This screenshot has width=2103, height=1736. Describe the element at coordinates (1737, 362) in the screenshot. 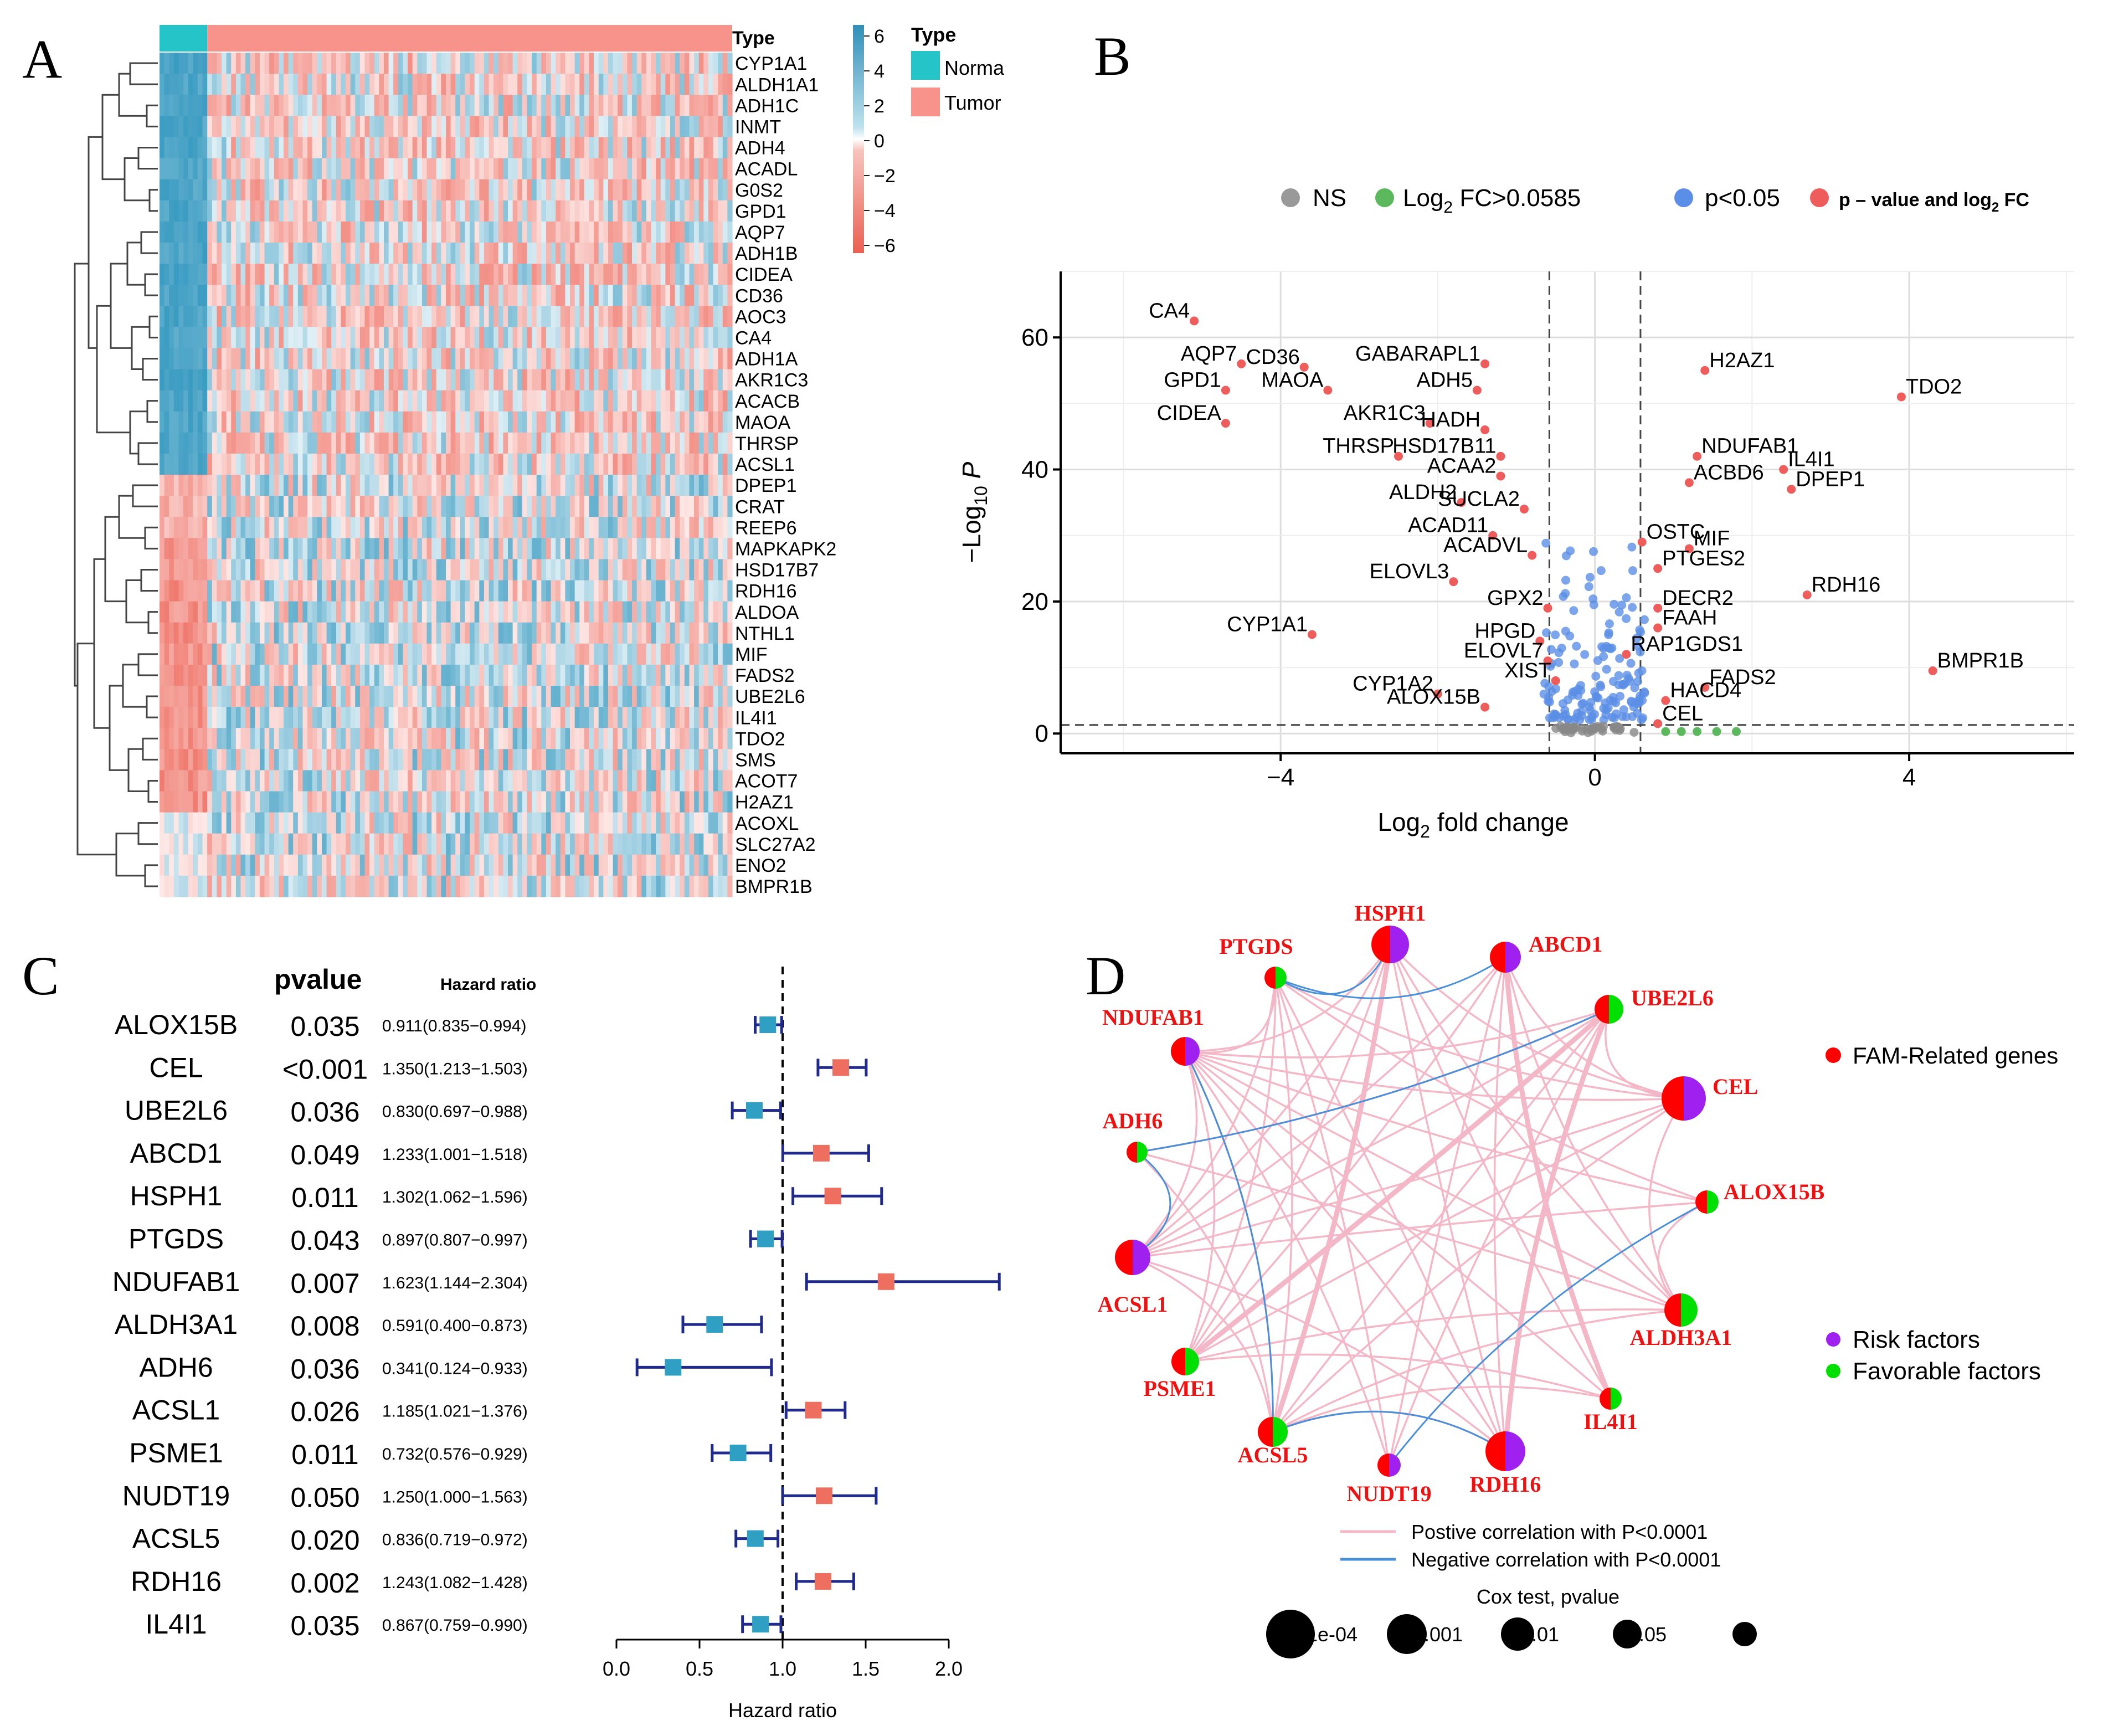

I see `volcano-point-H2AZ1: H2AZ1` at that location.